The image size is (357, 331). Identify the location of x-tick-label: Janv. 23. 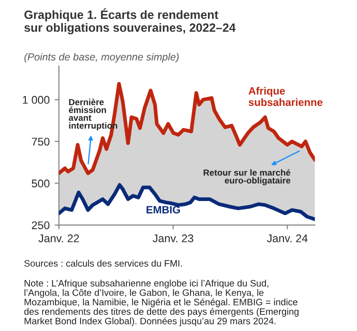
(173, 238).